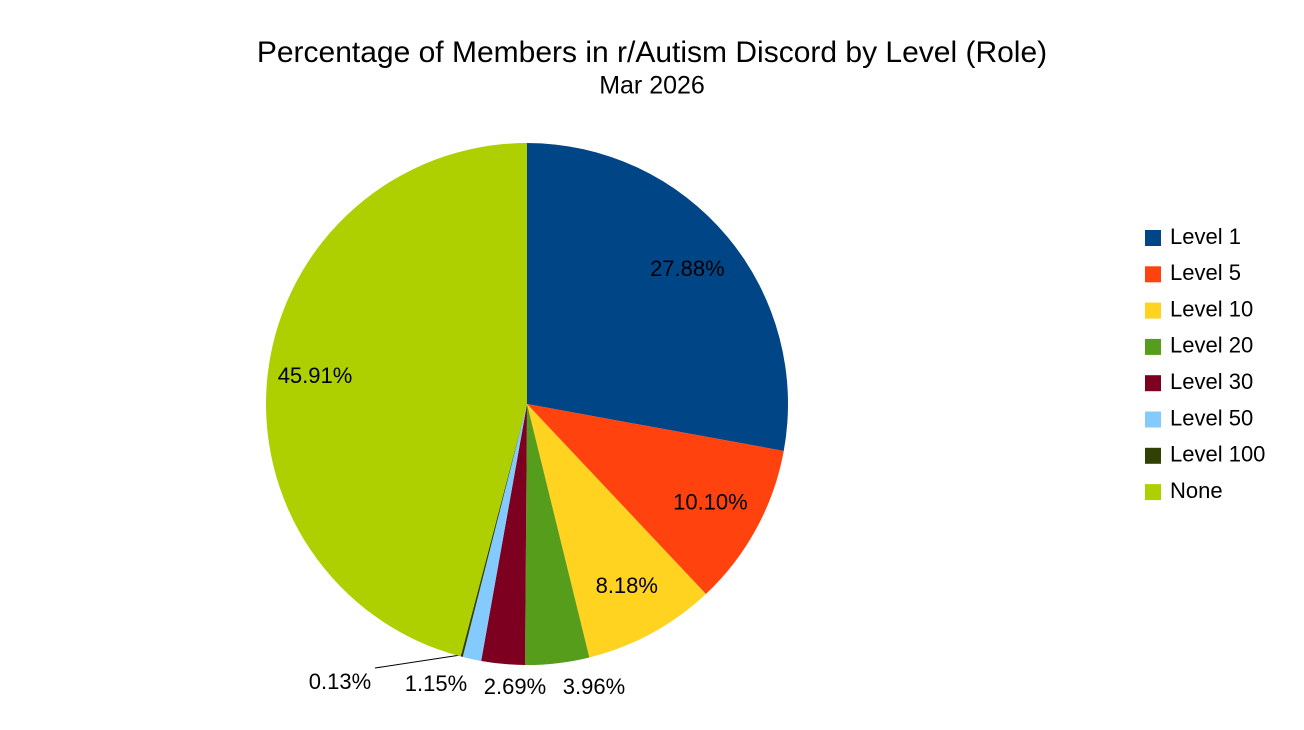 The image size is (1304, 730). What do you see at coordinates (1196, 490) in the screenshot?
I see `legend-text: None` at bounding box center [1196, 490].